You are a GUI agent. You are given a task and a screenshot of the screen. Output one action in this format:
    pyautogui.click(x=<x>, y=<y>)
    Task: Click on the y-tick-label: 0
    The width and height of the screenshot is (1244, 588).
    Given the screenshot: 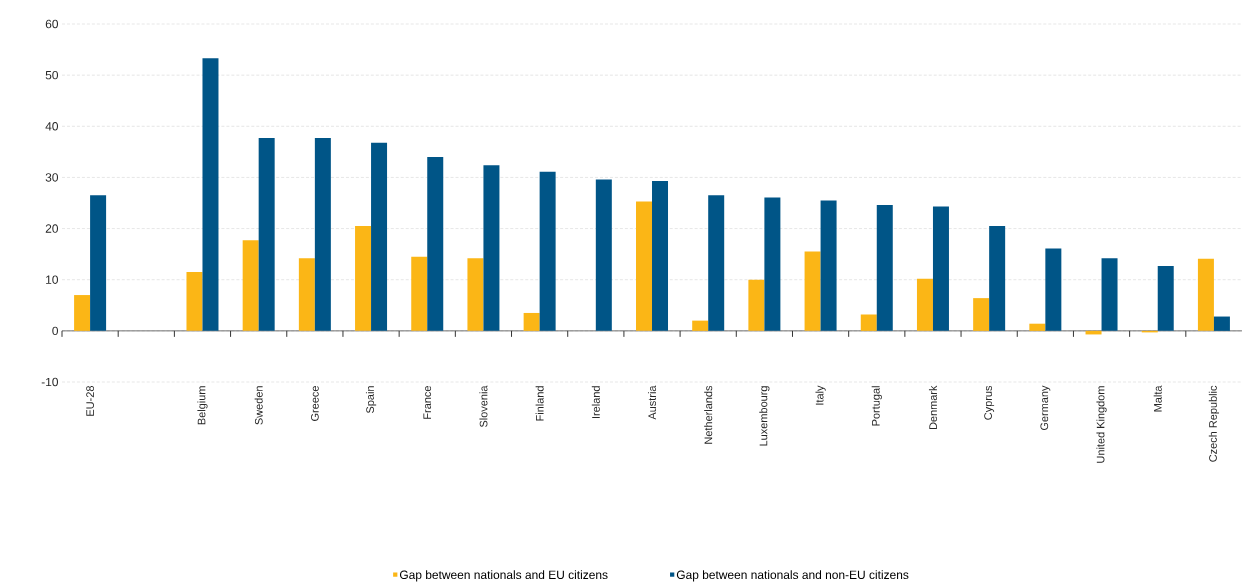 What is the action you would take?
    pyautogui.click(x=55, y=331)
    